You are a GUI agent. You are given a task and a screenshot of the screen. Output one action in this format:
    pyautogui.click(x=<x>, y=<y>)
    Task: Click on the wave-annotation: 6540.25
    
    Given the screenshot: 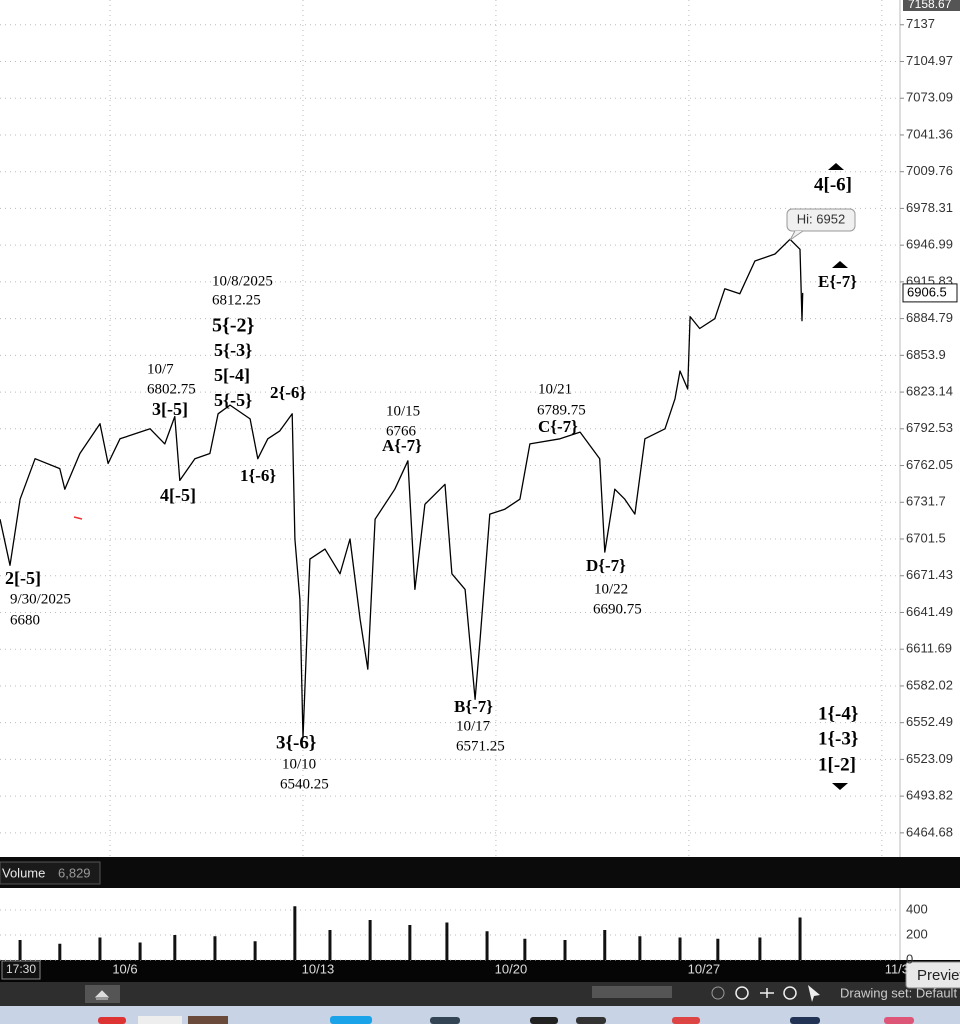 What is the action you would take?
    pyautogui.click(x=304, y=784)
    